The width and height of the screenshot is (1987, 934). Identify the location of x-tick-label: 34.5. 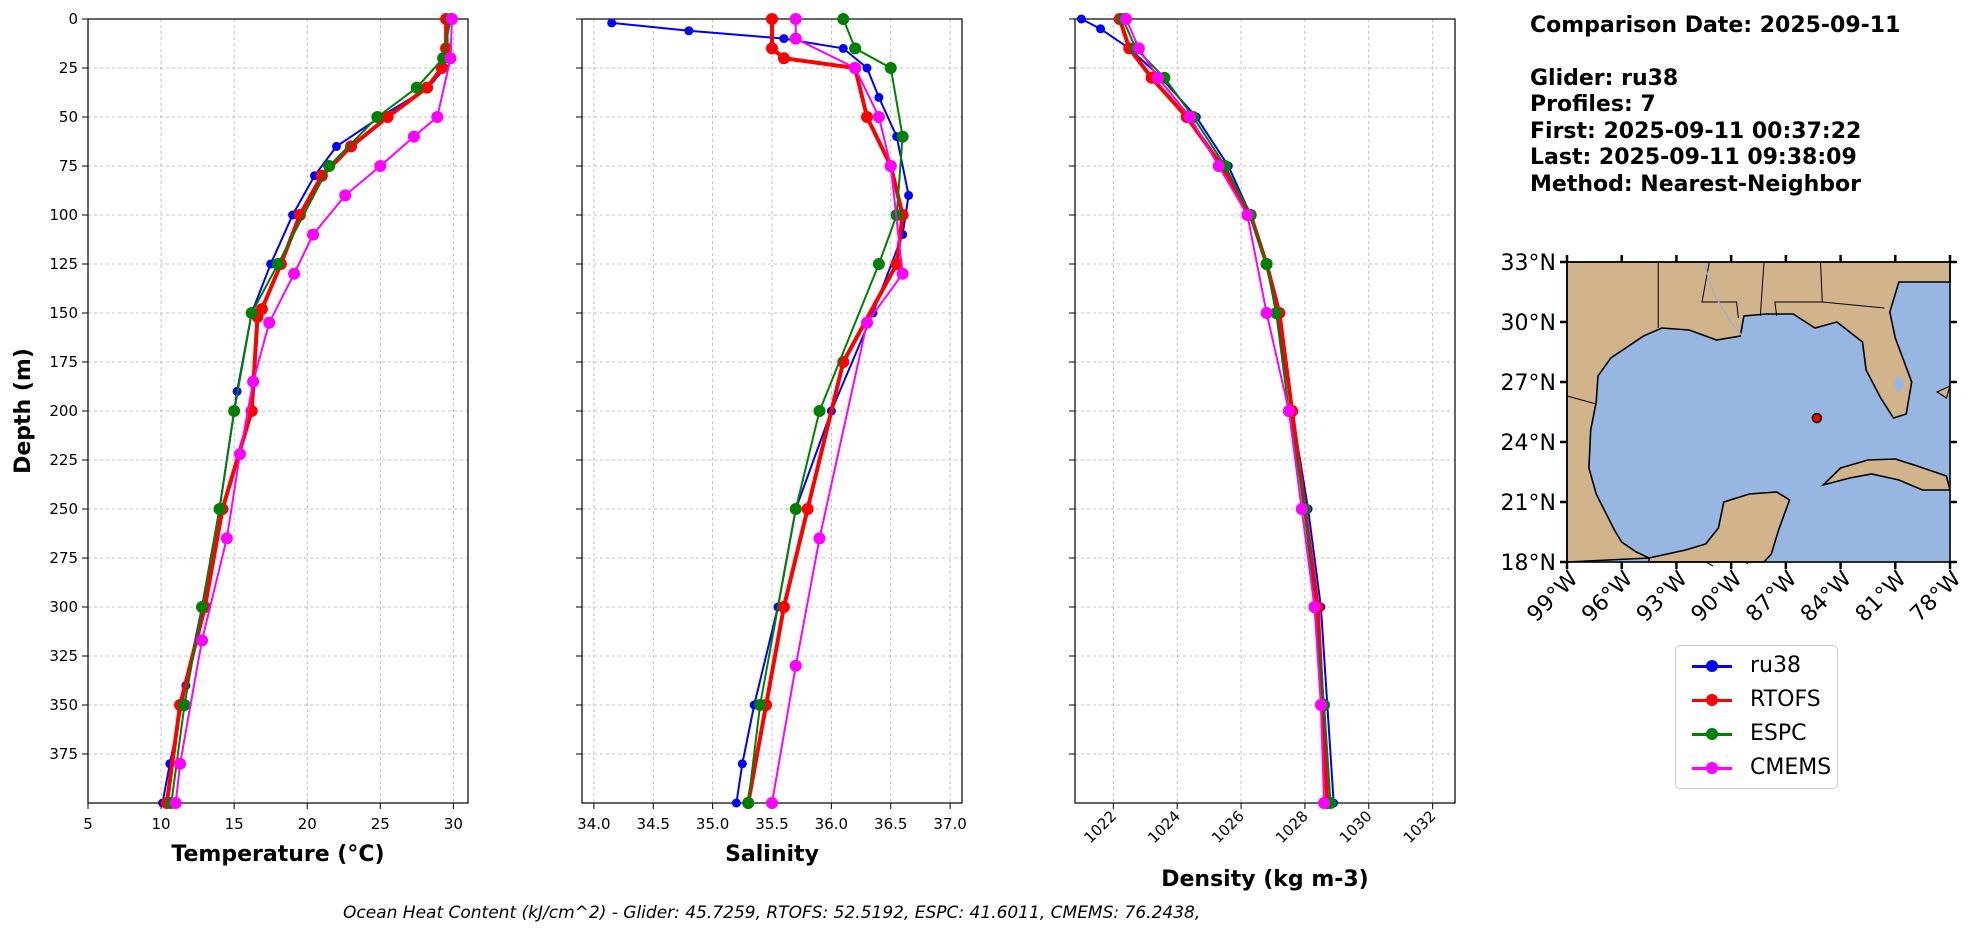
(653, 824).